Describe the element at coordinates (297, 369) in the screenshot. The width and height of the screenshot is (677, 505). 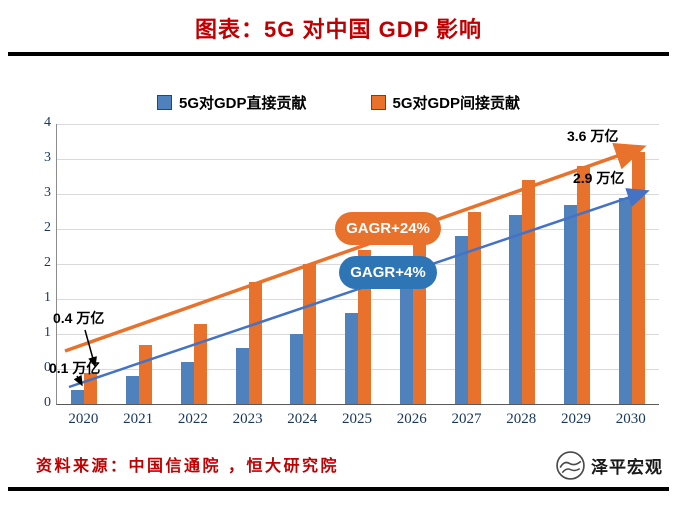
I see `bar-direct-2024` at that location.